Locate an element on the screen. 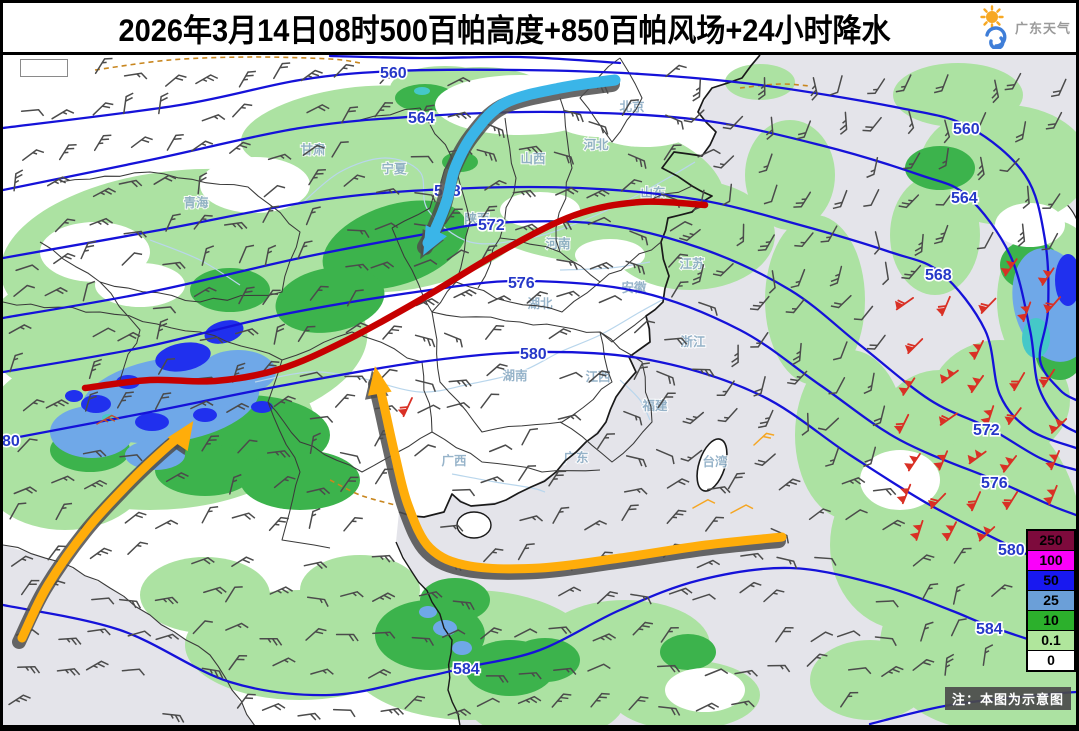 The width and height of the screenshot is (1079, 731). legend-cell-0.1: 0.1 is located at coordinates (1051, 641).